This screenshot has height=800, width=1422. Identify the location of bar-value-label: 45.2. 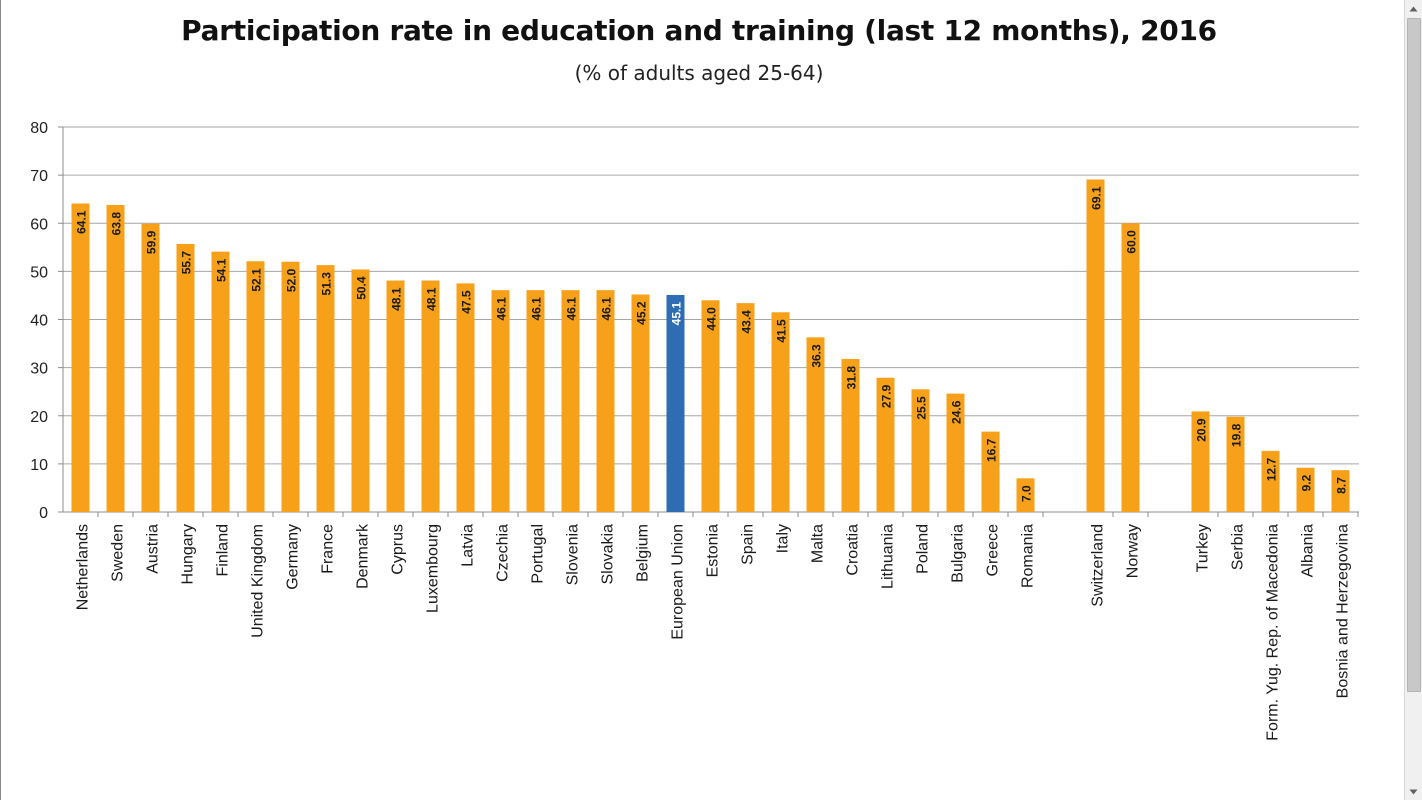
(642, 313).